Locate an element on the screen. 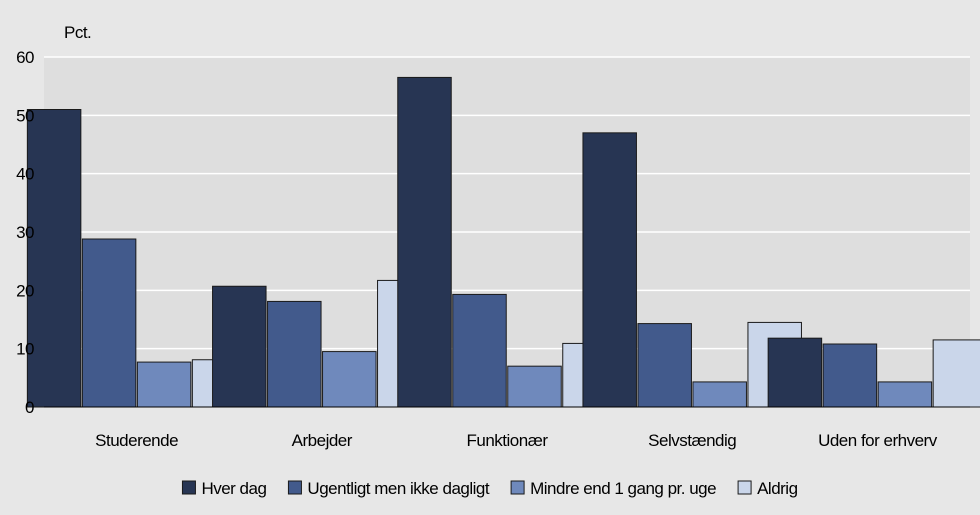  x-tick-label: Uden for erhverv is located at coordinates (878, 440).